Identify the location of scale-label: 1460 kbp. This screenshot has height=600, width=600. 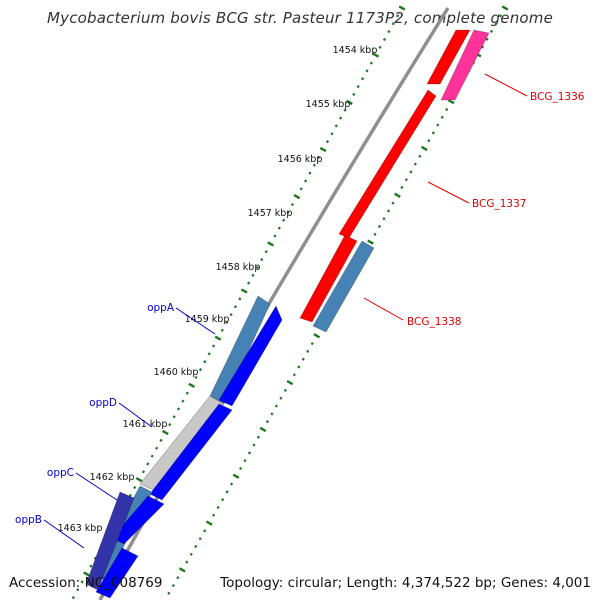
(176, 372).